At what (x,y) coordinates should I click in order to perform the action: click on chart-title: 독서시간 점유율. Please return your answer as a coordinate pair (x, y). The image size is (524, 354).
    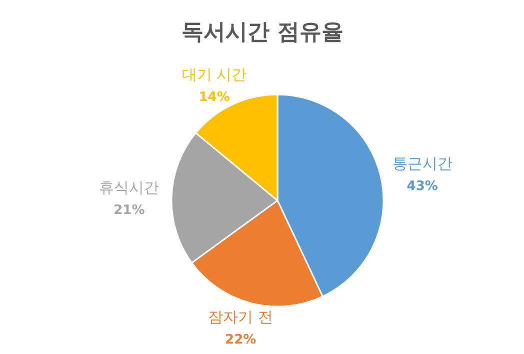
    Looking at the image, I should click on (263, 32).